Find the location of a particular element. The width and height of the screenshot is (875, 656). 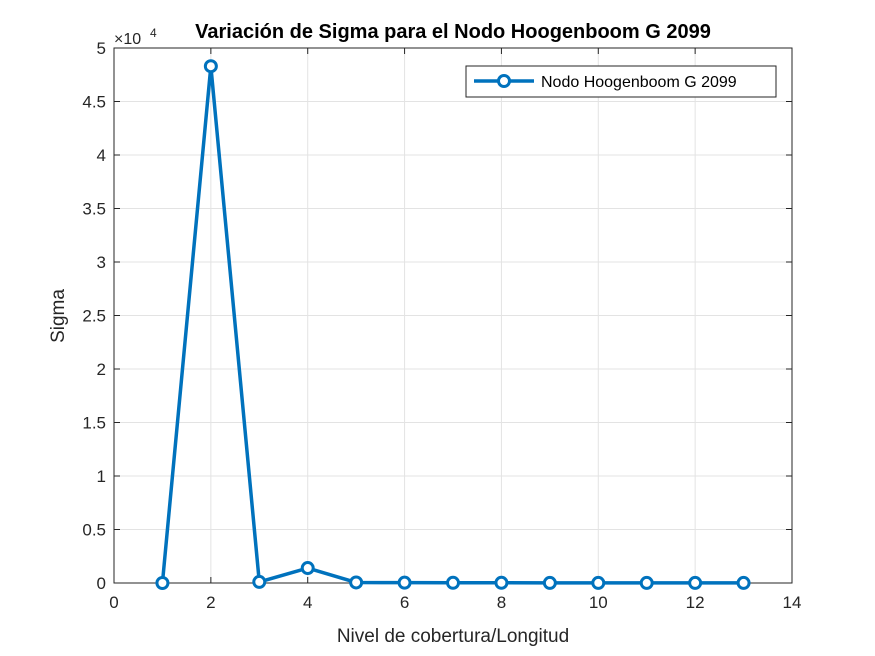

y-tick-label: 0 is located at coordinates (101, 583).